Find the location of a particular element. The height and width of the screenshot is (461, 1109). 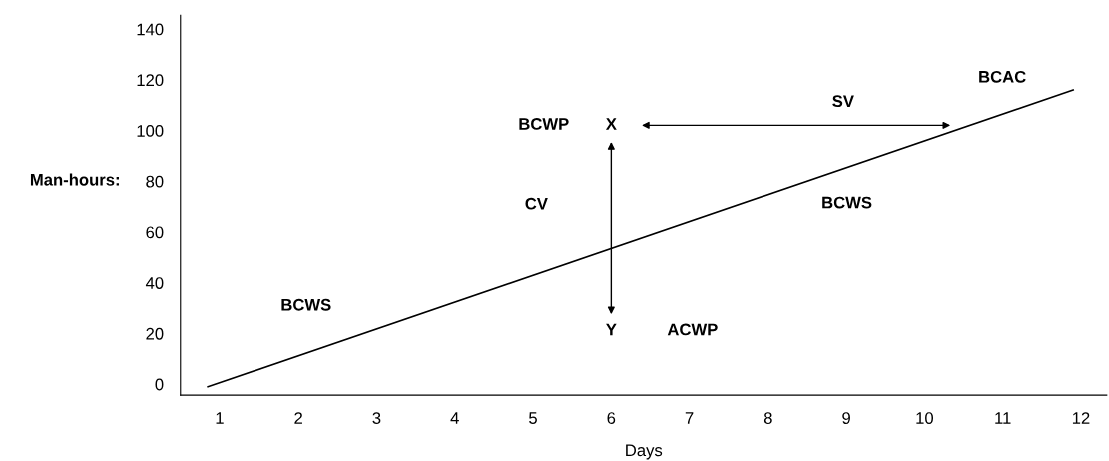

annotation: BCAC is located at coordinates (1002, 76).